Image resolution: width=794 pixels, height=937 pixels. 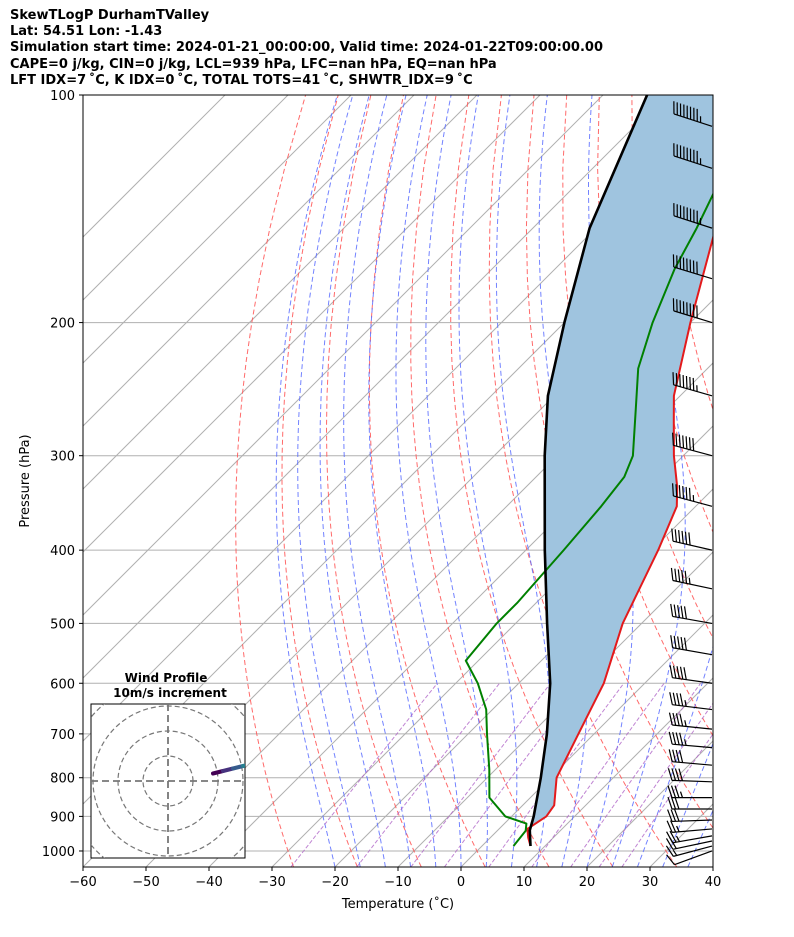 I want to click on inset-subtitle: 10m/s increment, so click(x=170, y=693).